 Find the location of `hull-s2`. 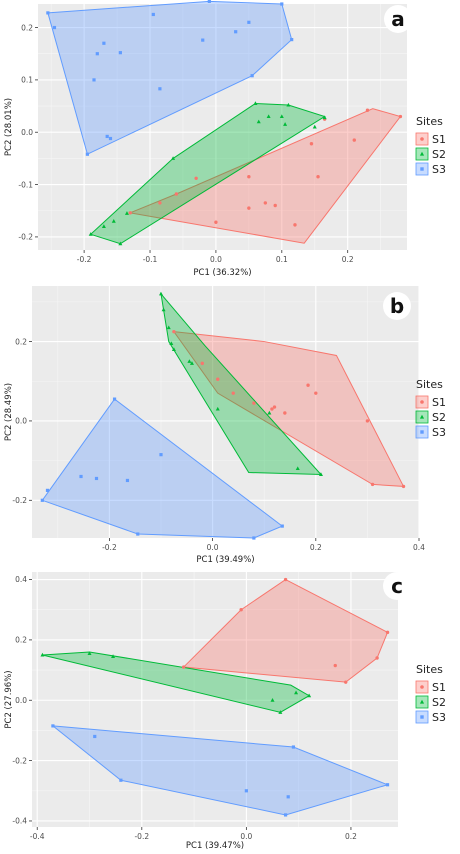

hull-s2 is located at coordinates (241, 384).